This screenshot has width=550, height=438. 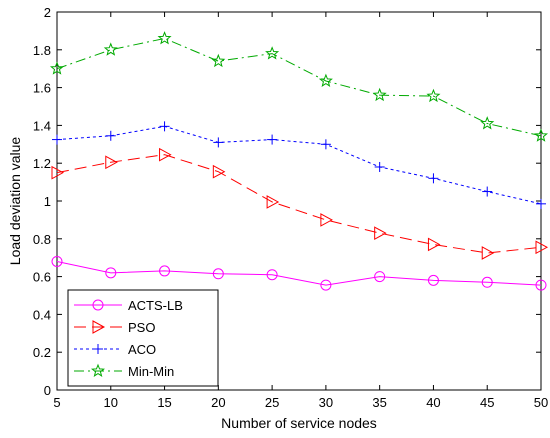 I want to click on legend-label: ACO, so click(x=142, y=349).